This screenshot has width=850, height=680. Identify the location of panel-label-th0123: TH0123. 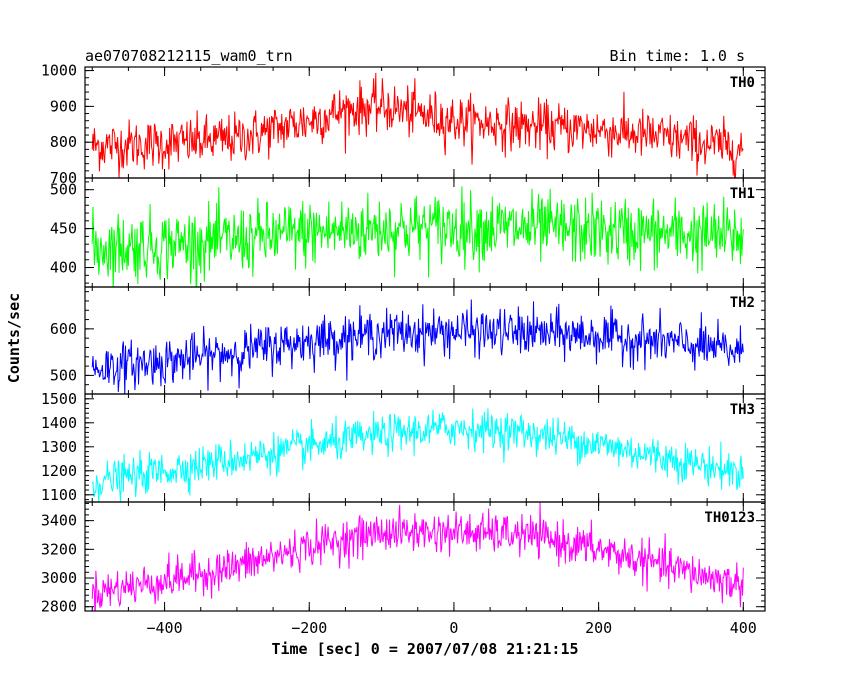
(729, 518).